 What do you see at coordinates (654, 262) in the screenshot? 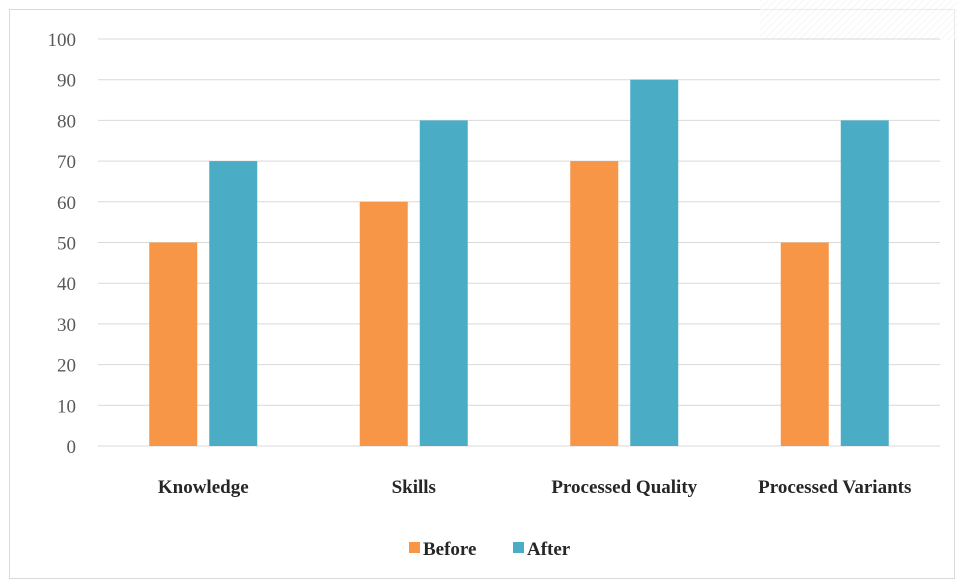
I see `bar-after-processed-quality` at bounding box center [654, 262].